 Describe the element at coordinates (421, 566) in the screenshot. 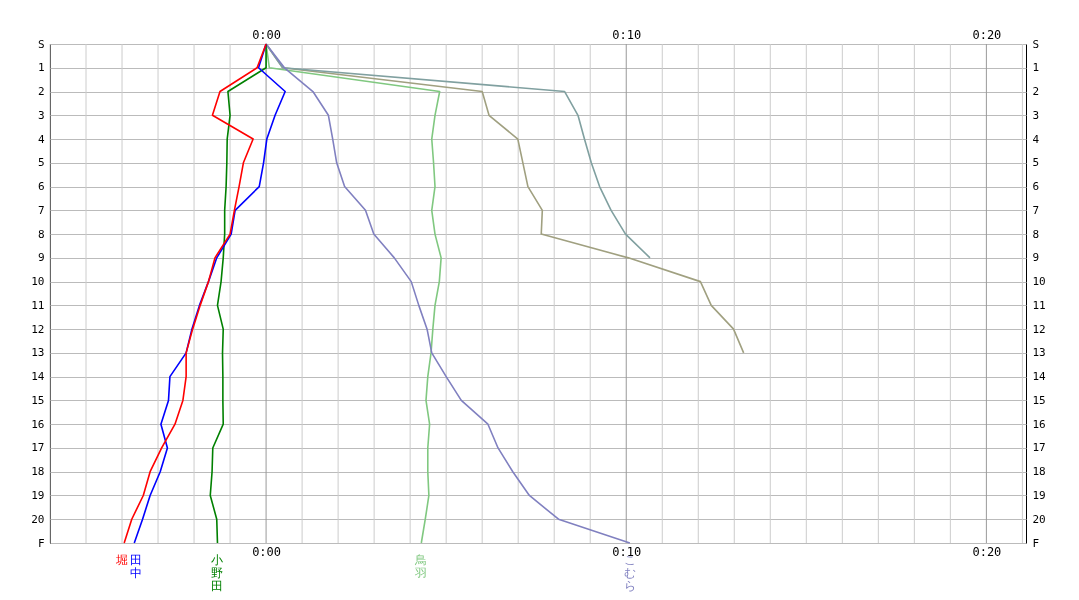

I see `series-label: 鳥羽` at that location.